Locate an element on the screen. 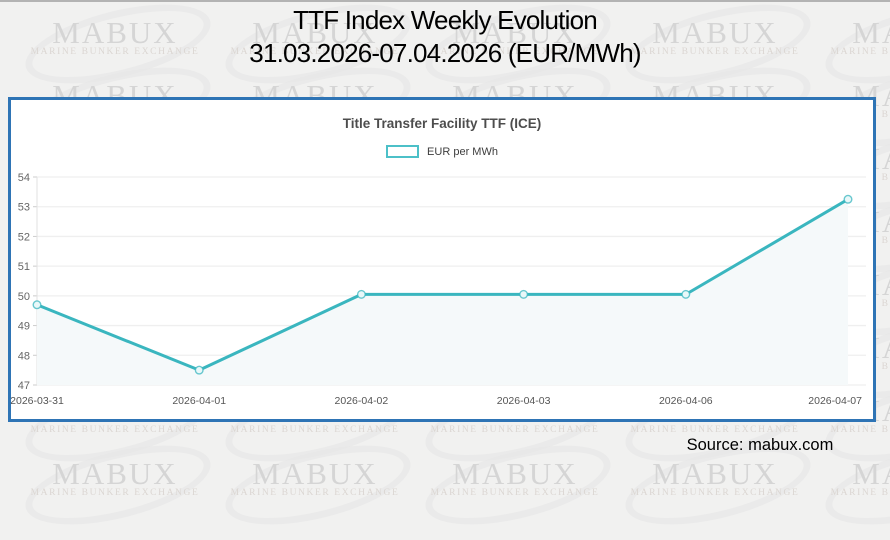  page-title-line2: 31.03.2026-07.04.2026 (EUR/MWh) is located at coordinates (445, 53).